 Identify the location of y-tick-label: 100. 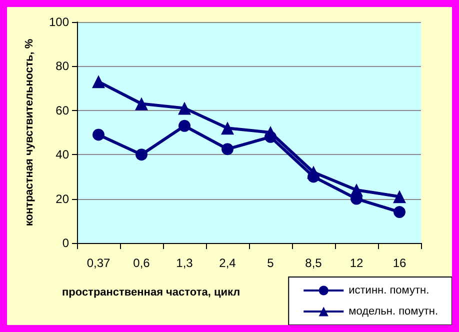
(59, 22).